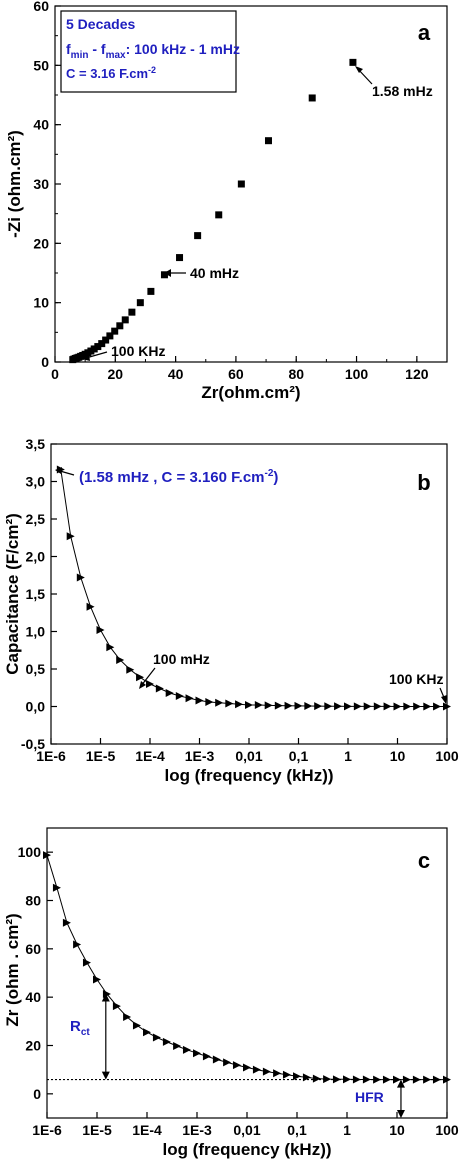 The image size is (459, 1164). Describe the element at coordinates (296, 374) in the screenshot. I see `x-tick-label: 80` at that location.